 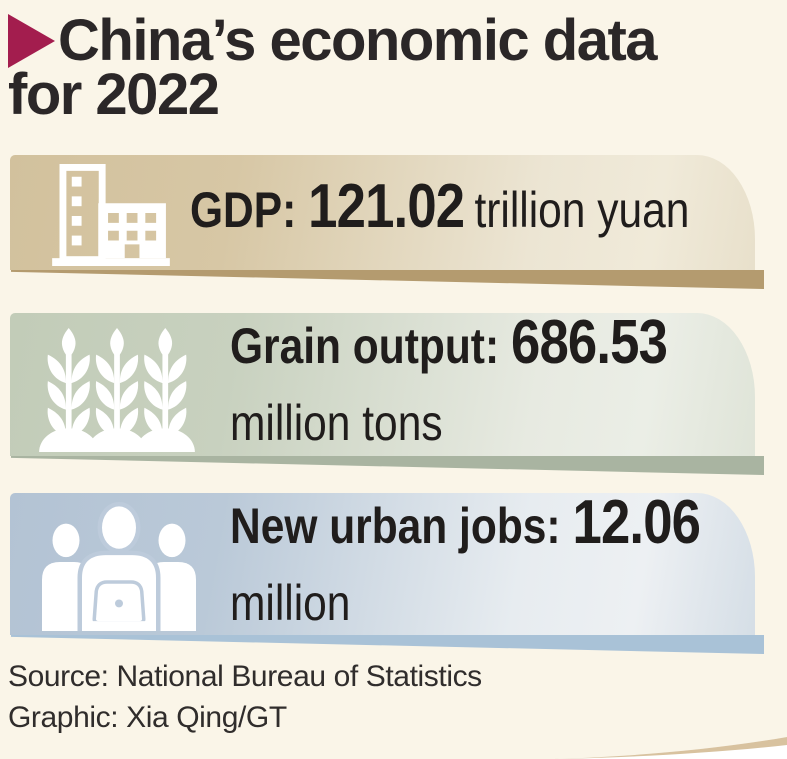 What do you see at coordinates (365, 346) in the screenshot?
I see `card-grain-label: Grain output:` at bounding box center [365, 346].